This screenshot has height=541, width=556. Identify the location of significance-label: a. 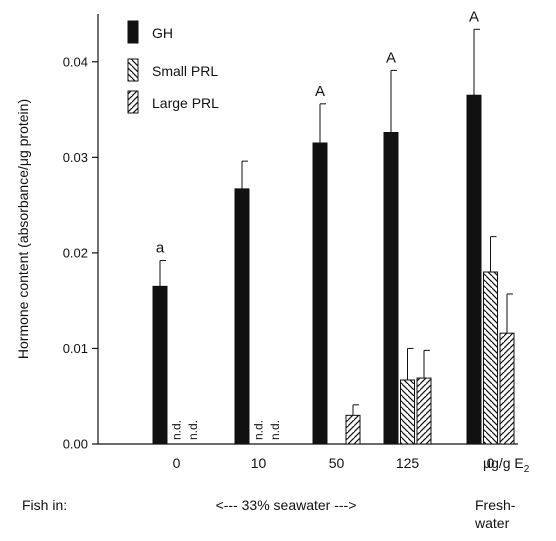
(160, 248).